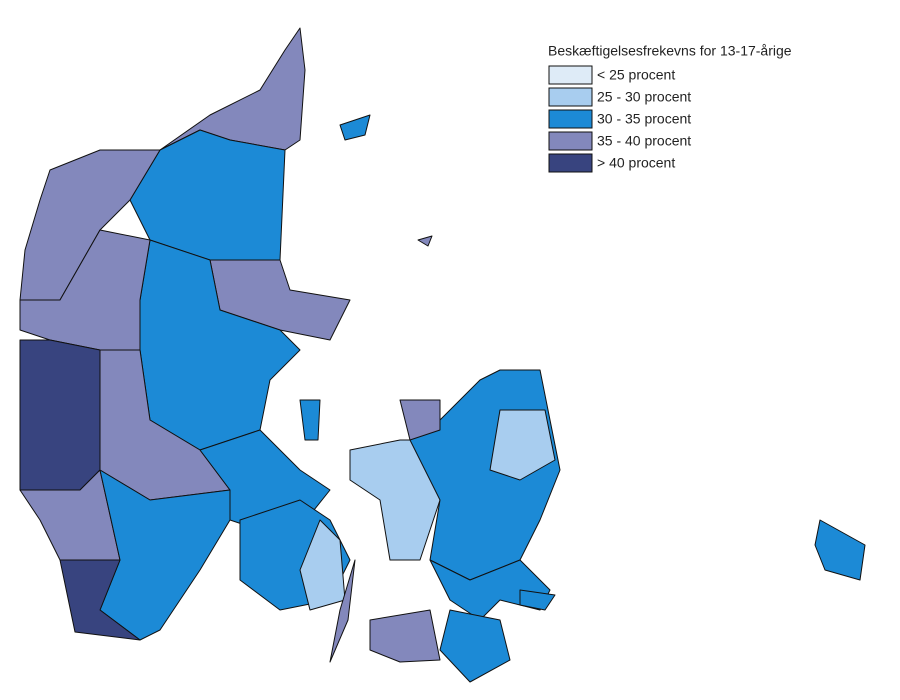 The height and width of the screenshot is (700, 900). I want to click on legend-label: > 40 procent, so click(636, 163).